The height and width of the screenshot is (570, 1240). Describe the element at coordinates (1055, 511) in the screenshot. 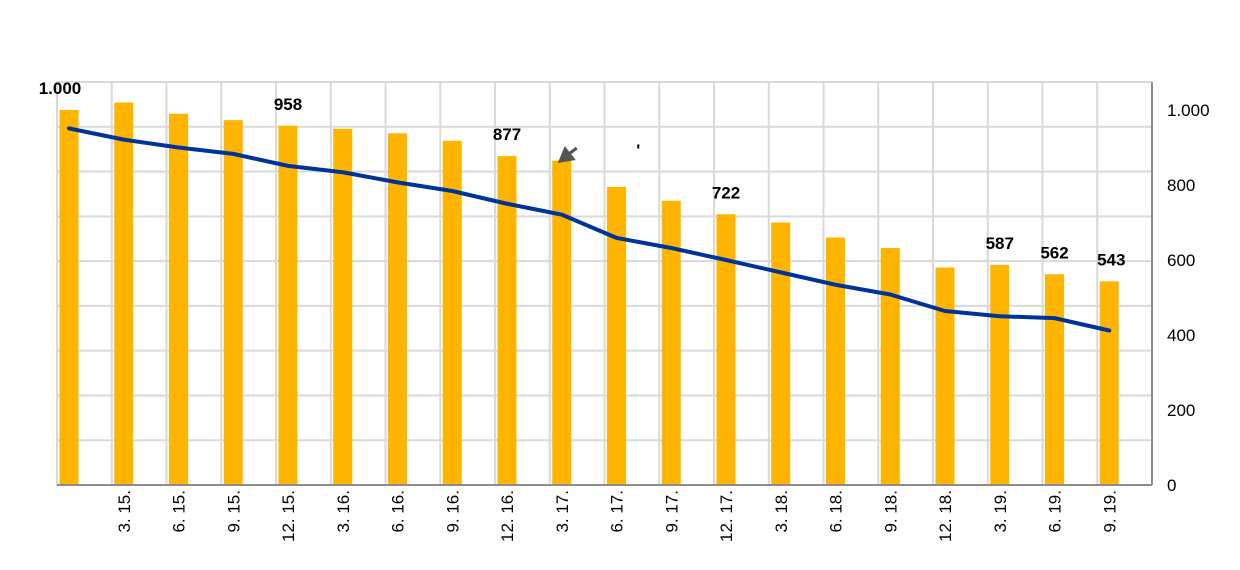

I see `x-tick-label: 6. 19.` at that location.